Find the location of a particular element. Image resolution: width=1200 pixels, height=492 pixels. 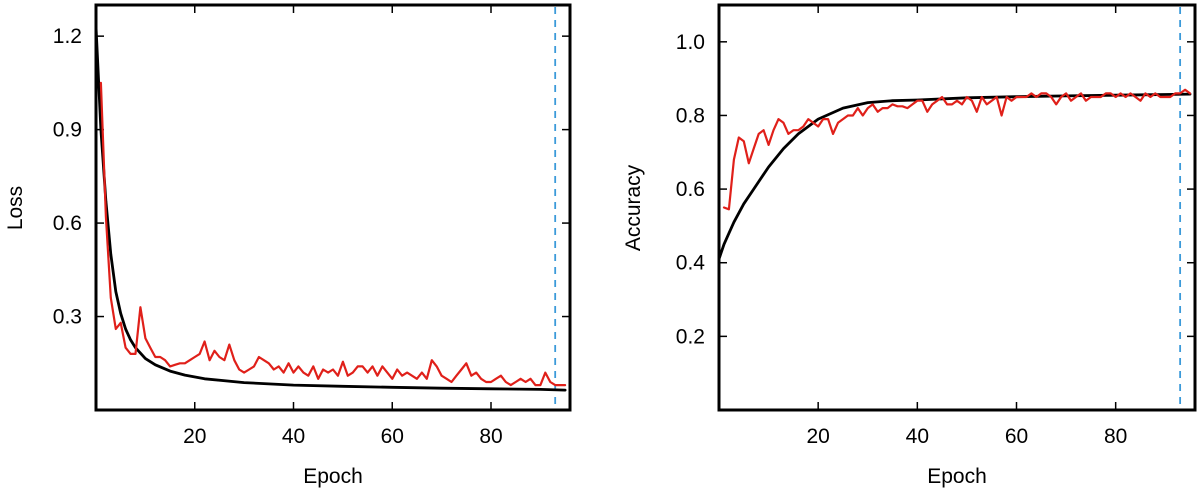

accuracy-y-axis-label: Accuracy is located at coordinates (633, 207).